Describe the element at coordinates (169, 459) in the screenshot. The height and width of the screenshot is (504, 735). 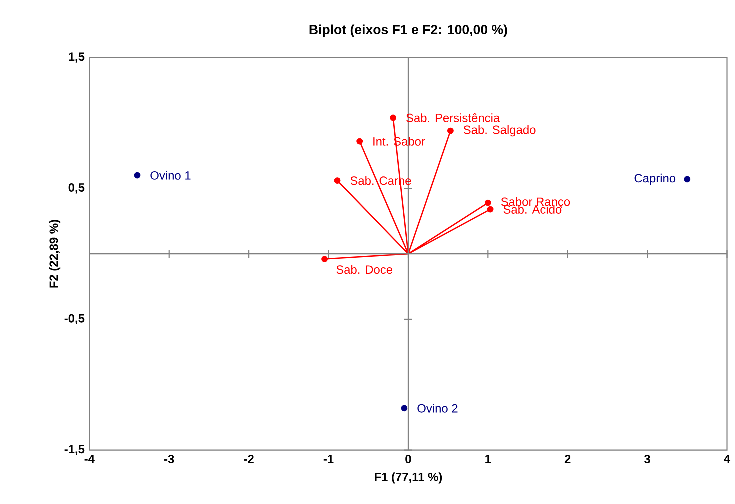
I see `x-tick-label: -3` at that location.